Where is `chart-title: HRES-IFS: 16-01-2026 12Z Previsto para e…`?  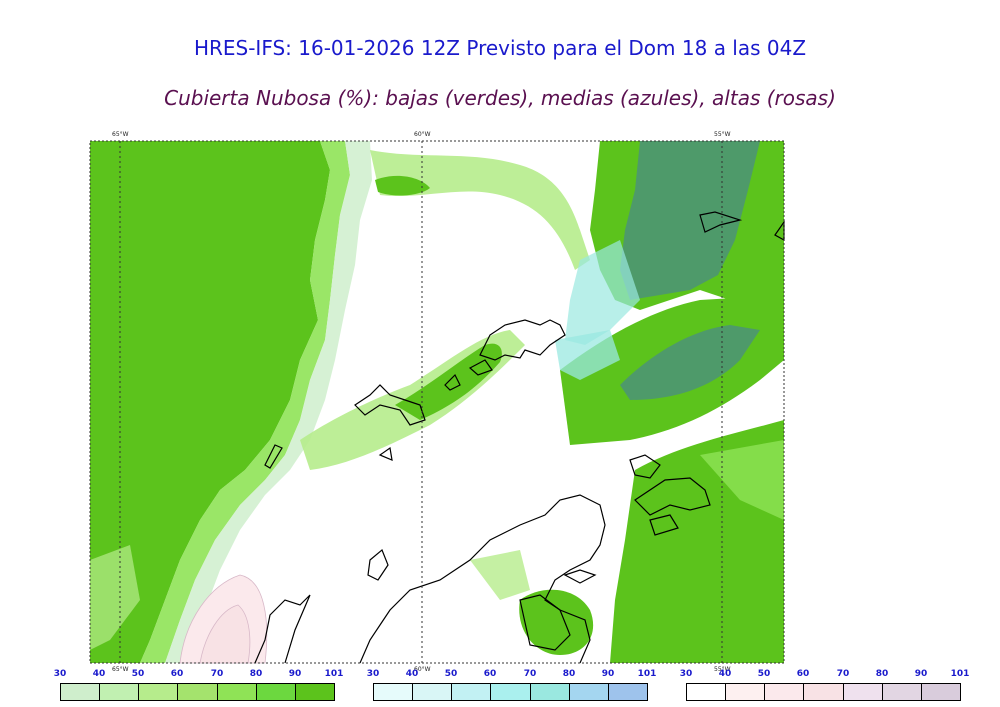 chart-title: HRES-IFS: 16-01-2026 12Z Previsto para e… is located at coordinates (500, 48).